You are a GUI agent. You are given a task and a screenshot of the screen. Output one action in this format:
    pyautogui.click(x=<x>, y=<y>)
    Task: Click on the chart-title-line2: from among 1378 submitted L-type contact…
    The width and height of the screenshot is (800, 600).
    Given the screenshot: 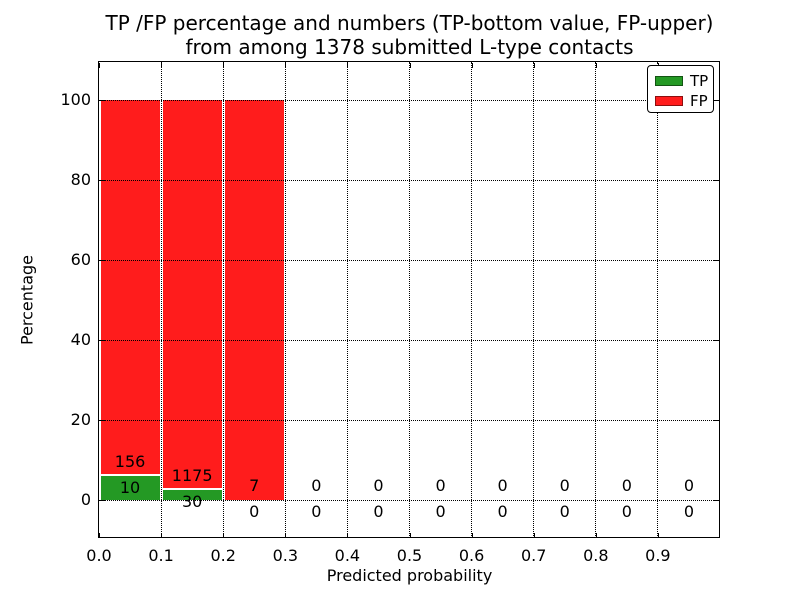 What is the action you would take?
    pyautogui.click(x=409, y=47)
    